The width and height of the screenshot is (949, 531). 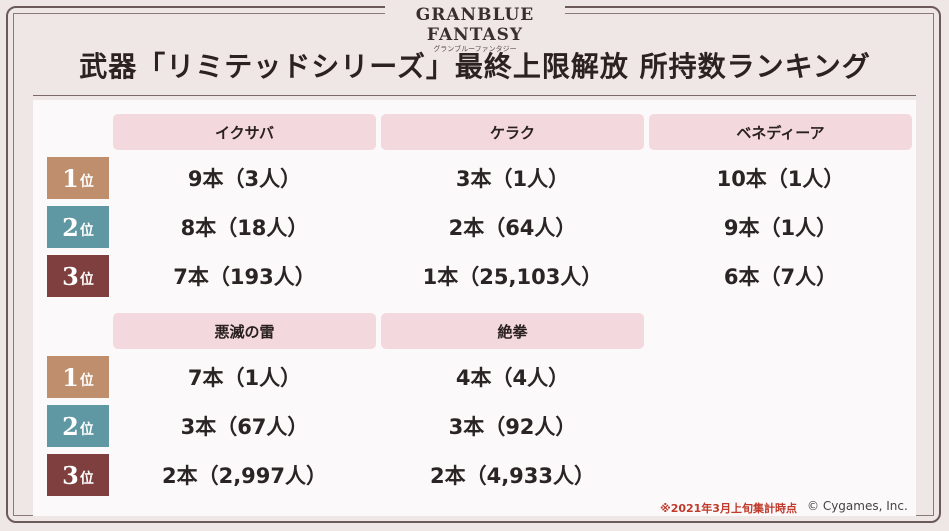 I want to click on table-cell: 6本（7人）, so click(x=780, y=277).